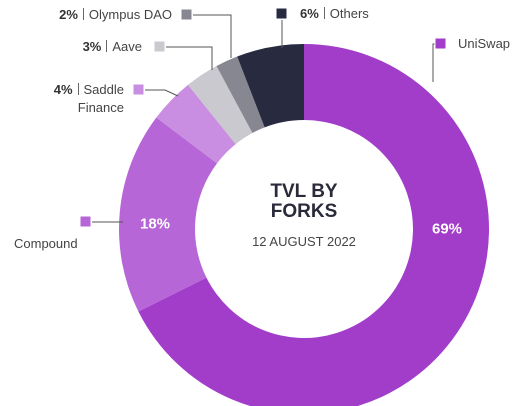 Image resolution: width=522 pixels, height=406 pixels. I want to click on slice-label: 6% Others, so click(334, 14).